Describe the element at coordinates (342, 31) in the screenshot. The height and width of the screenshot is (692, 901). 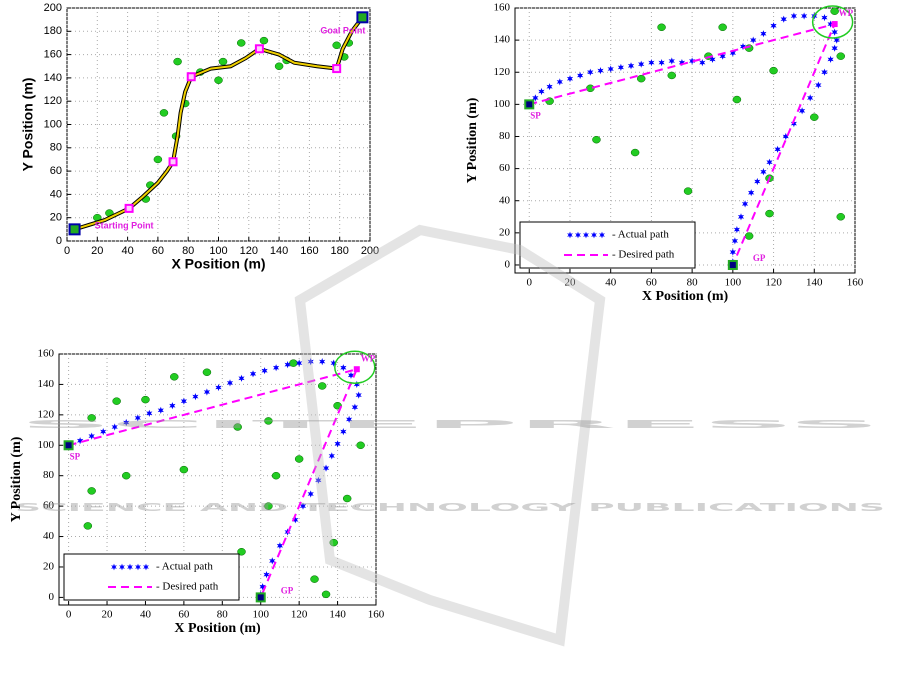
I see `annotation: Goal Point` at that location.